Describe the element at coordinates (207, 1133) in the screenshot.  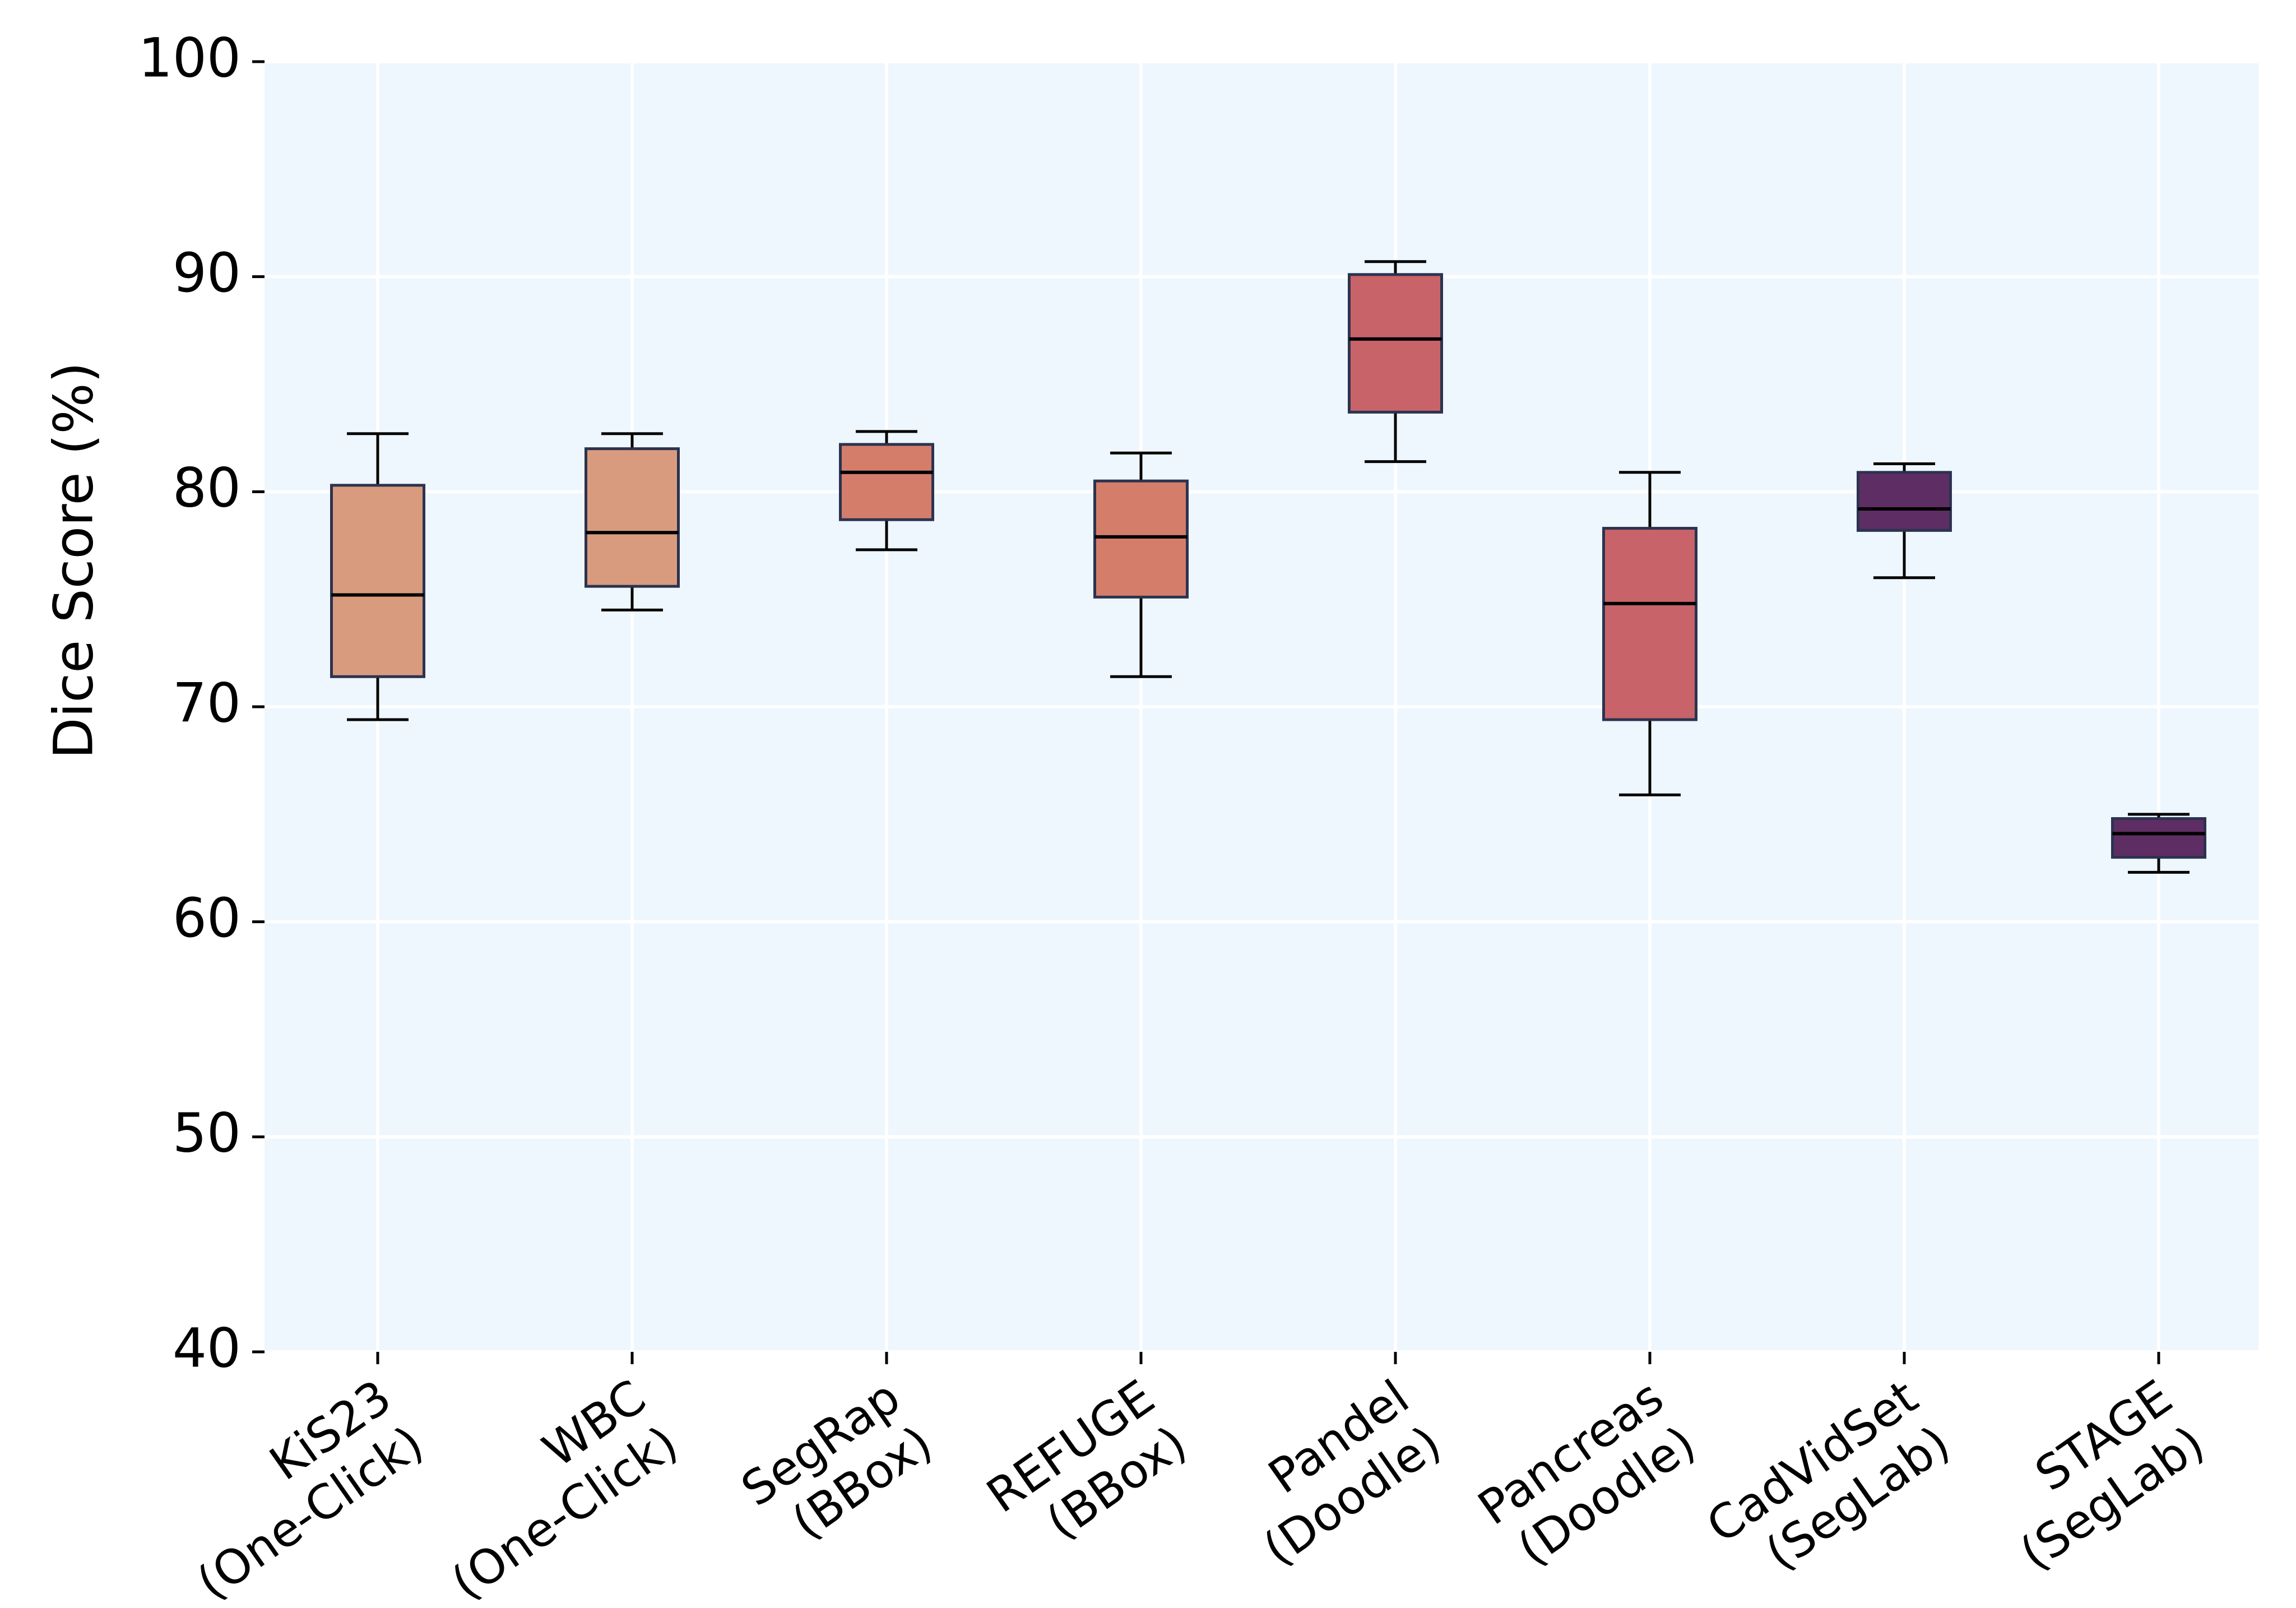
I see `y-tick-label: 50` at that location.